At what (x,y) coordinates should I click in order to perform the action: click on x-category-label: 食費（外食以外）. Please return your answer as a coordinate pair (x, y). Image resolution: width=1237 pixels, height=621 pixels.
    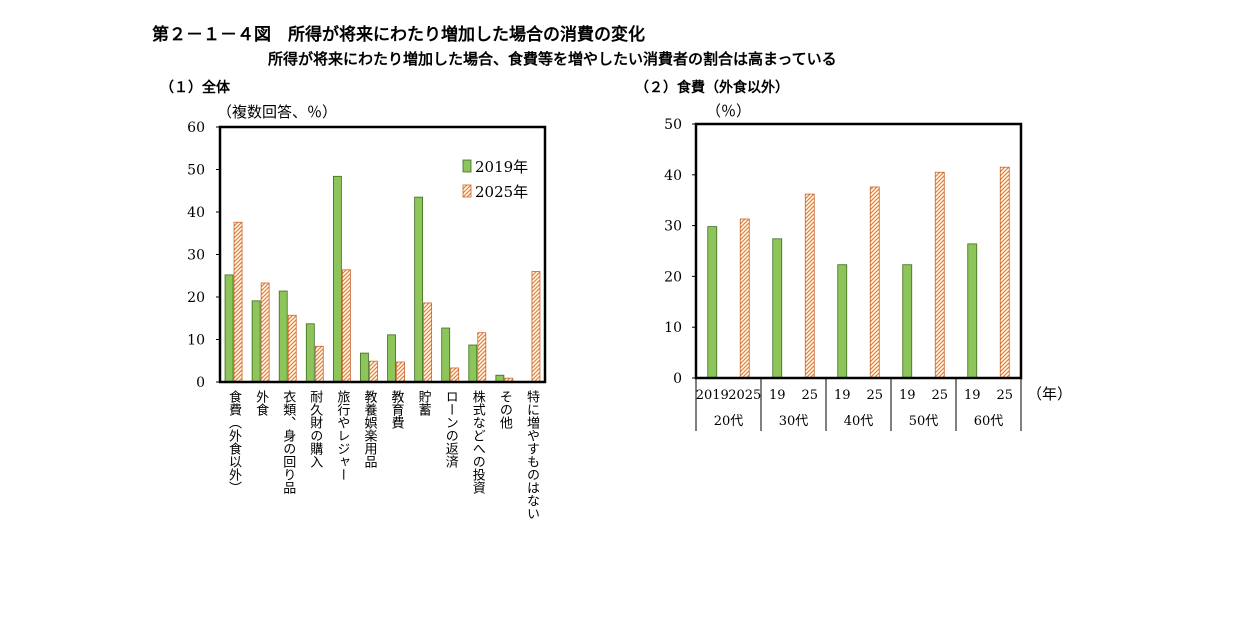
    Looking at the image, I should click on (234, 441).